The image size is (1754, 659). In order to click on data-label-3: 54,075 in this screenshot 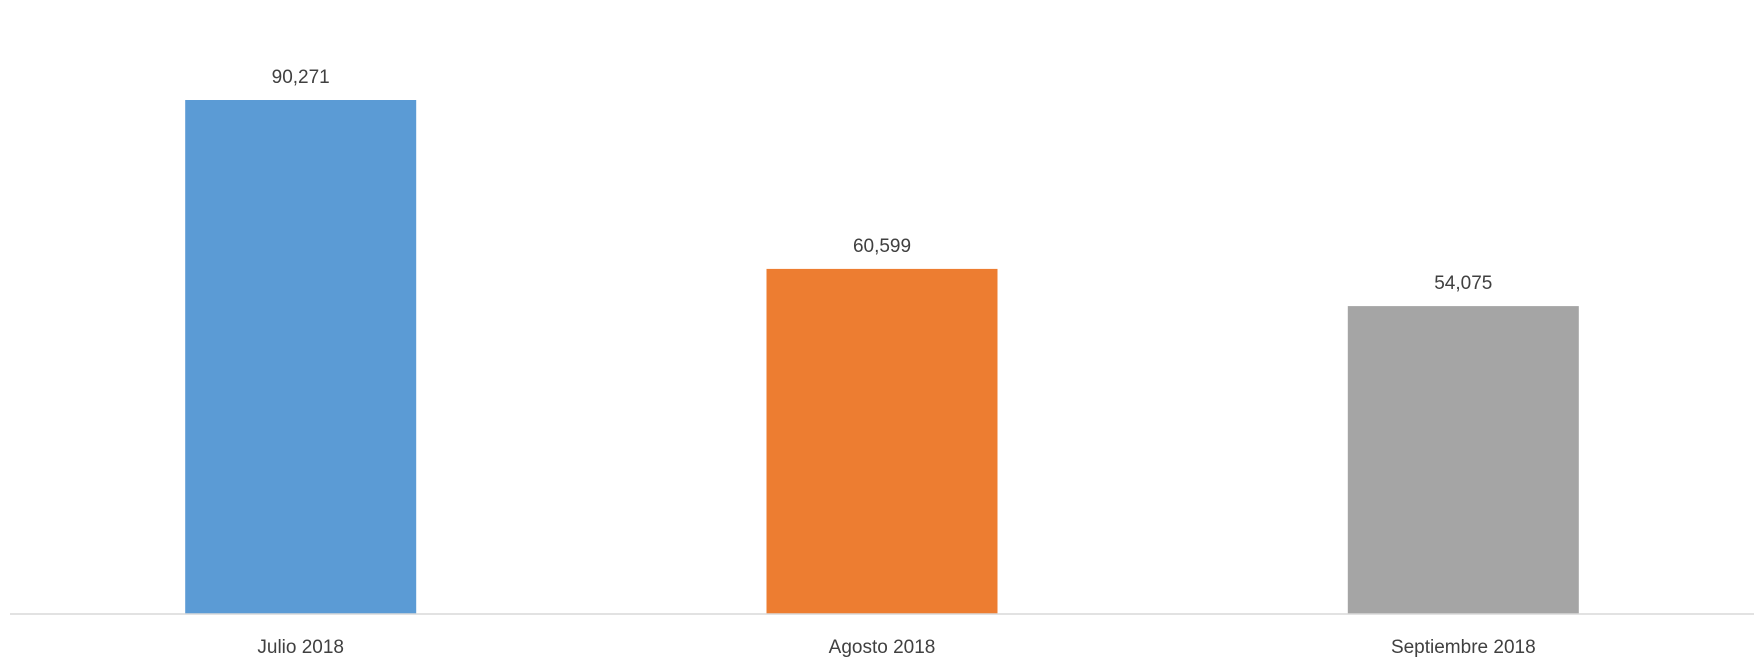, I will do `click(1463, 283)`.